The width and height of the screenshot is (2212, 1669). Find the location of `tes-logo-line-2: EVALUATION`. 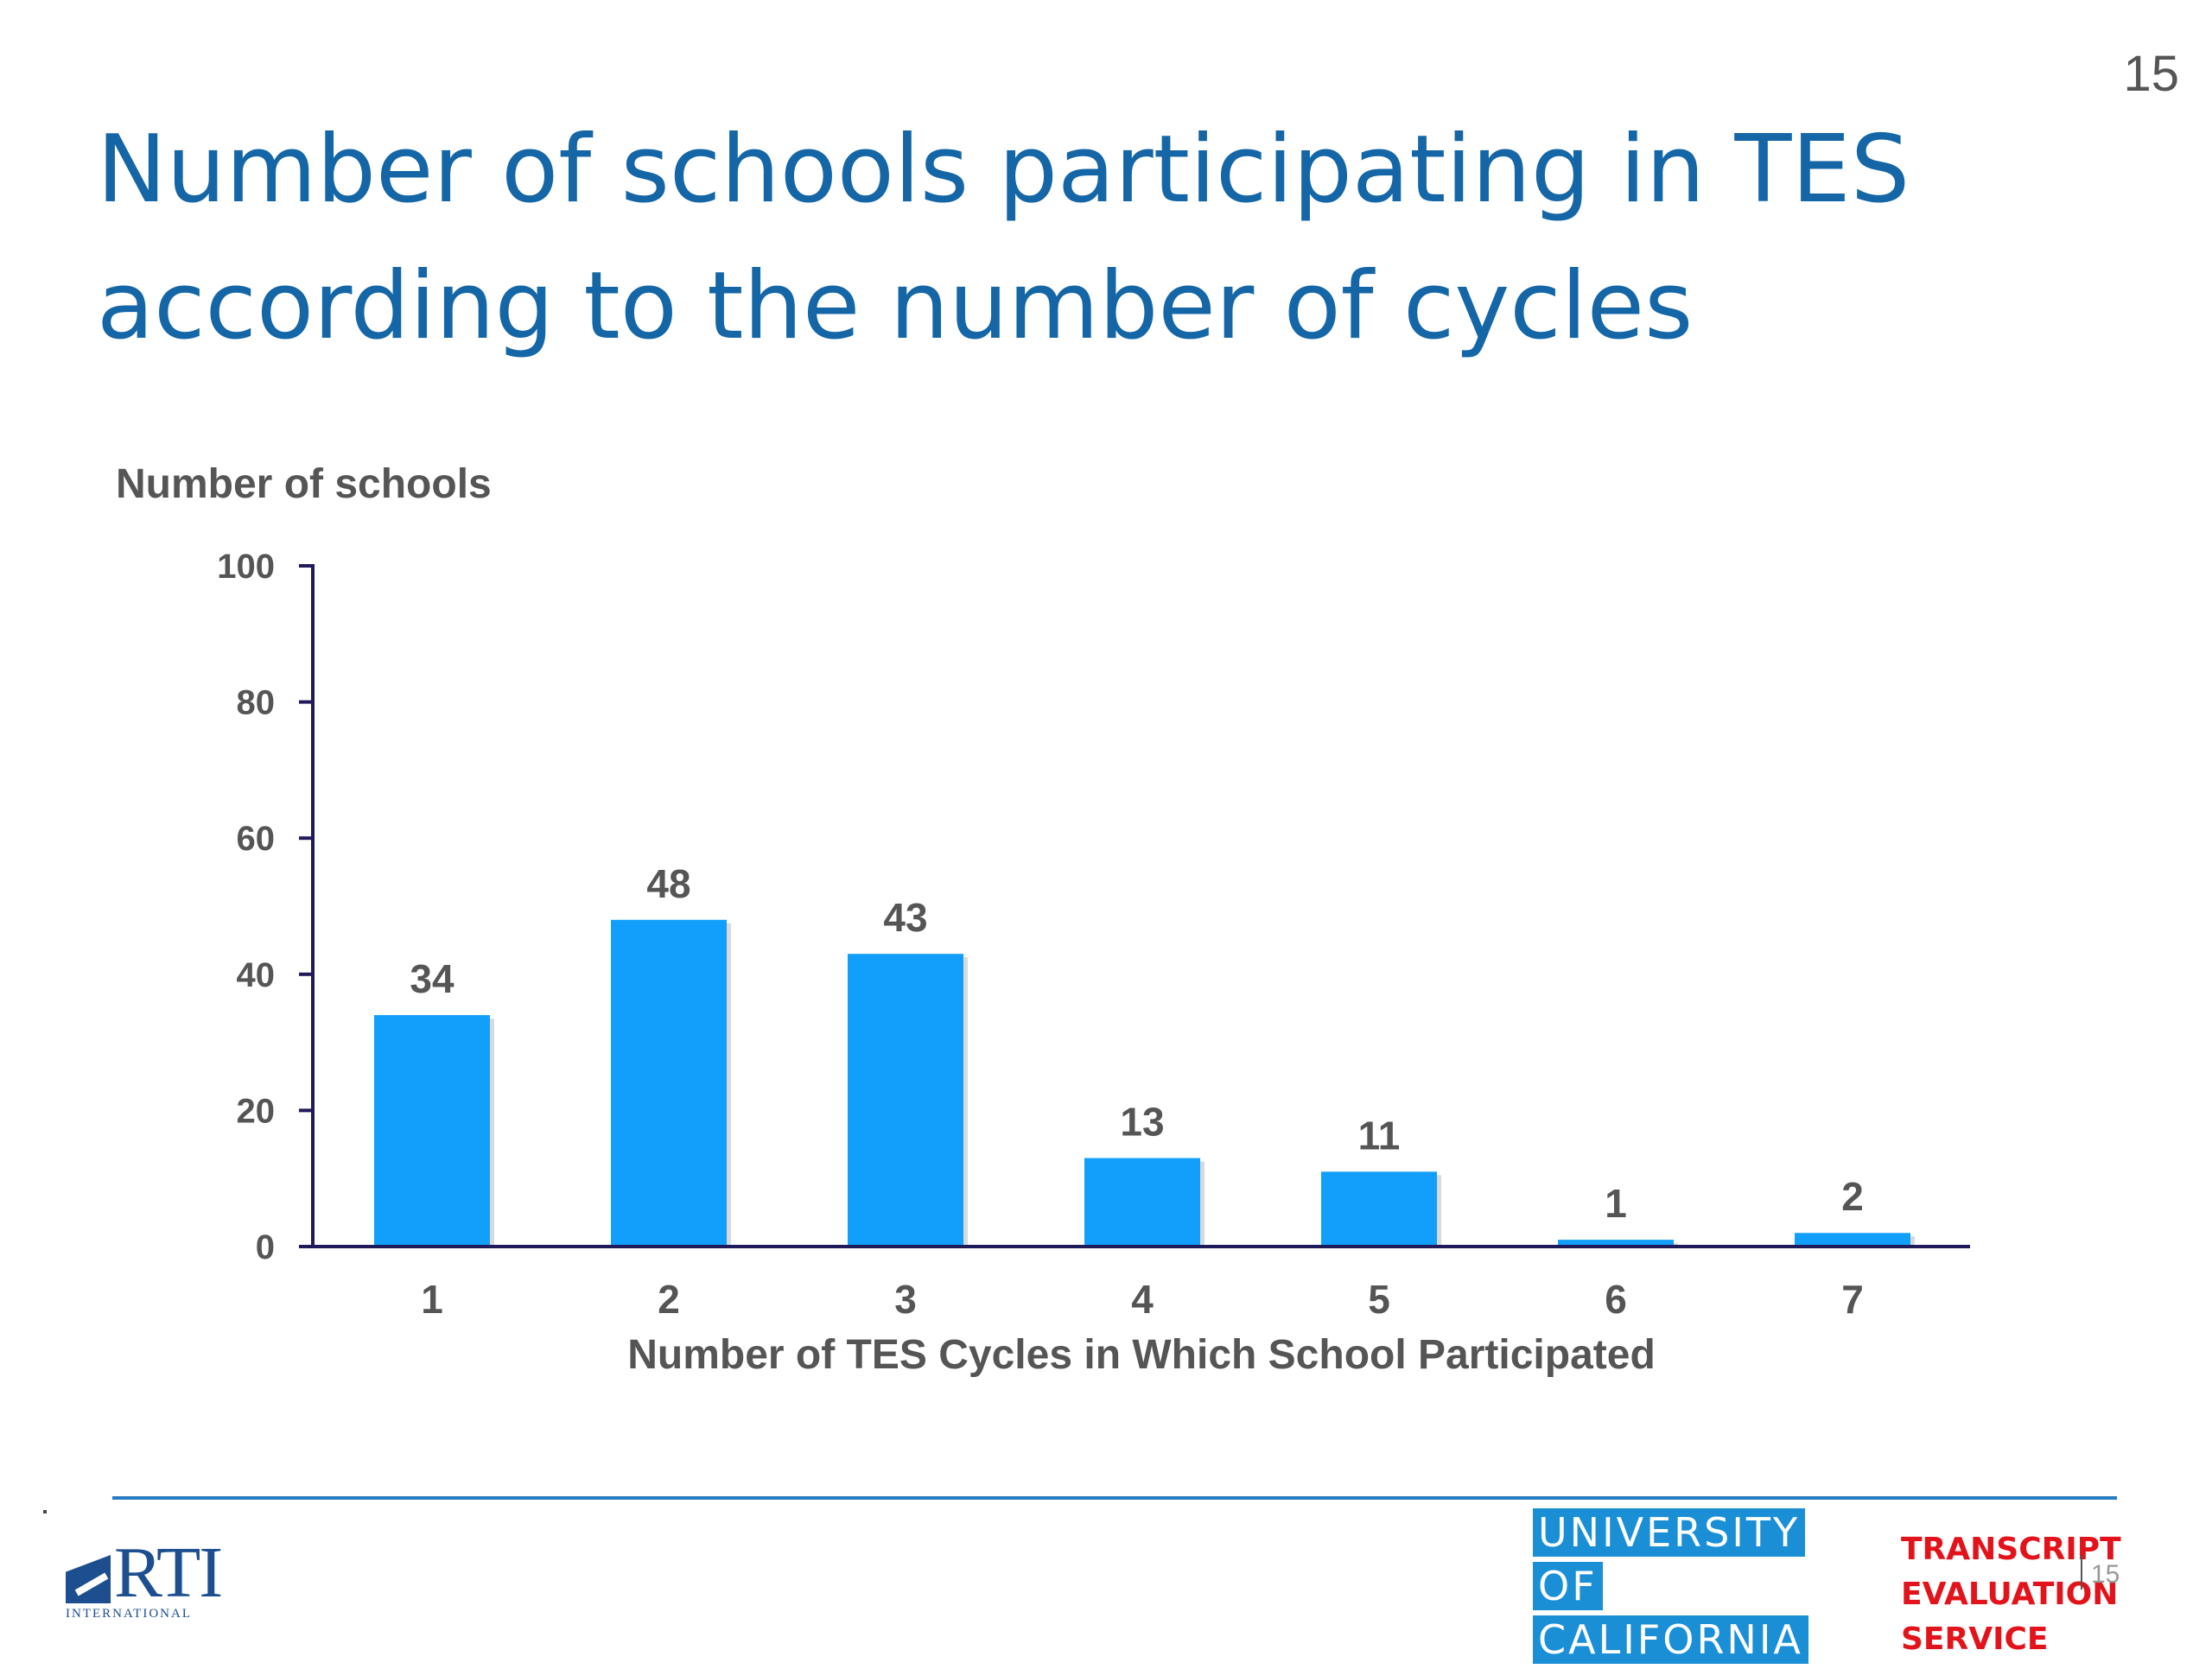

tes-logo-line-2: EVALUATION is located at coordinates (2010, 1594).